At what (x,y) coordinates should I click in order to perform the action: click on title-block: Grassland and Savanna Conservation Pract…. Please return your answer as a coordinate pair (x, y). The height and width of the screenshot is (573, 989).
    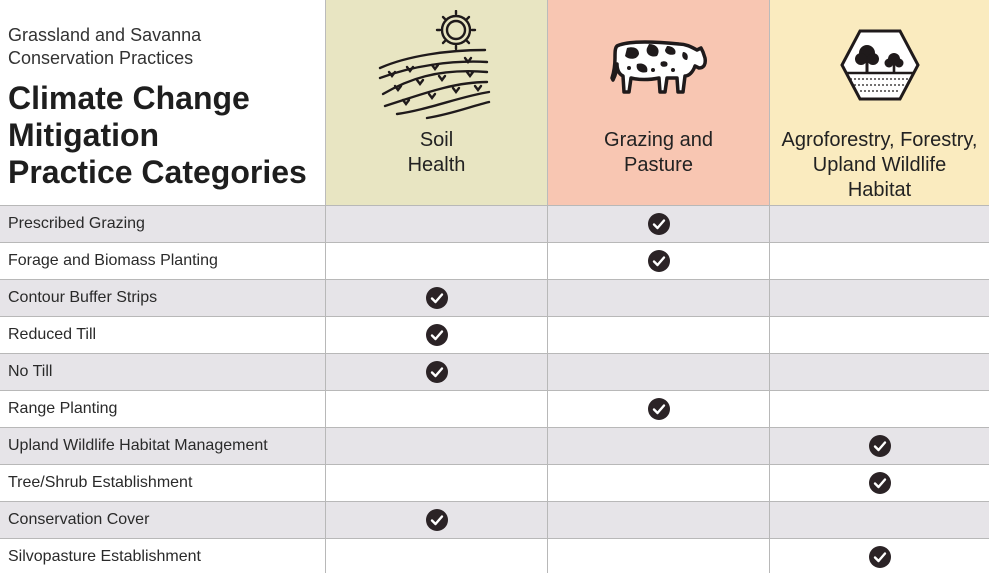
    Looking at the image, I should click on (163, 102).